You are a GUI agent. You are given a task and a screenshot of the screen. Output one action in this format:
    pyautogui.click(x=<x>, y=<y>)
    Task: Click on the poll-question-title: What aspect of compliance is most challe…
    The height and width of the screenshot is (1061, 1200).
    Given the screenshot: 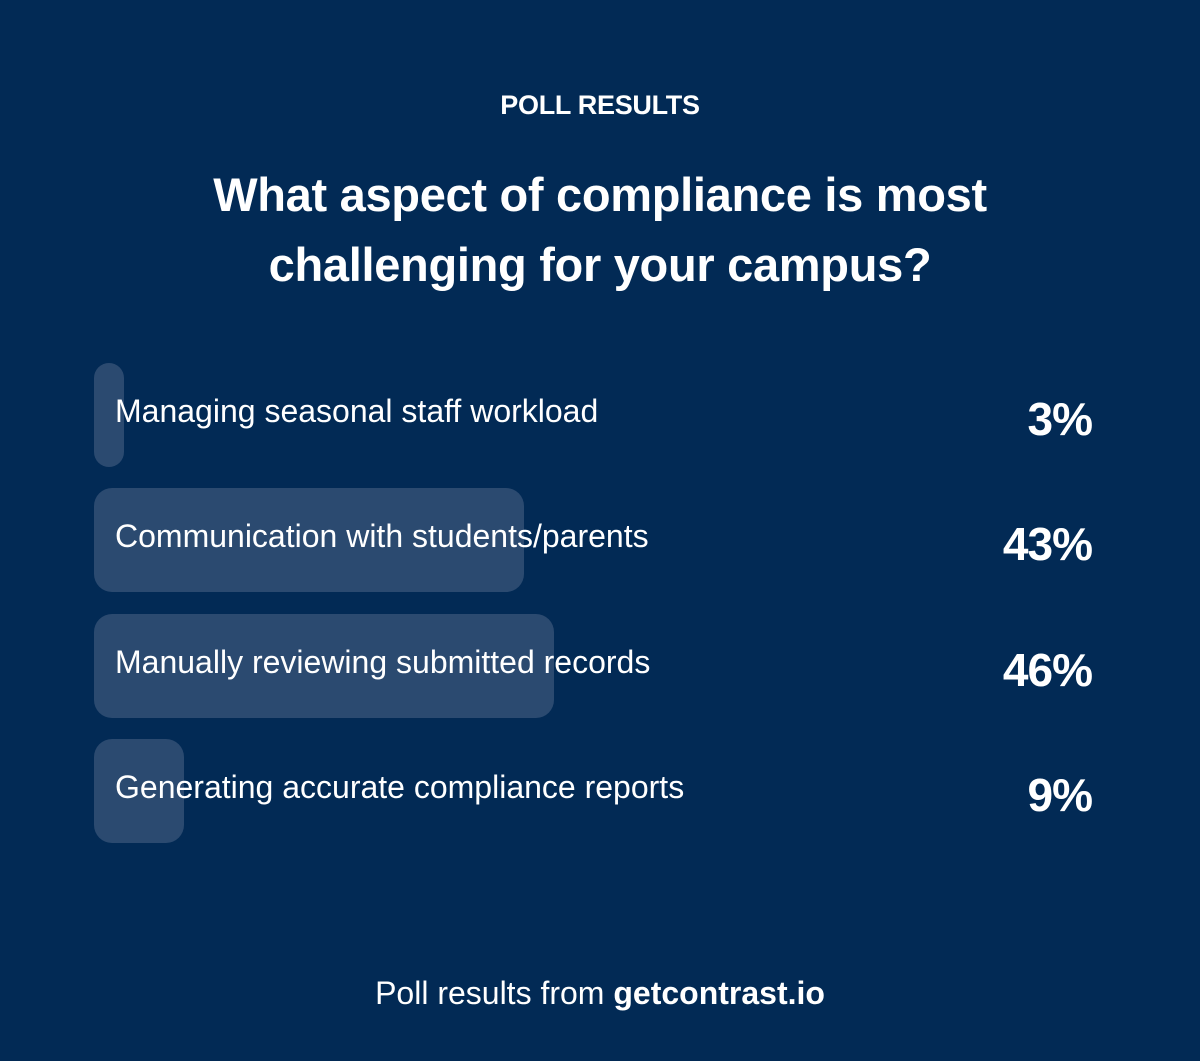 What is the action you would take?
    pyautogui.click(x=600, y=229)
    